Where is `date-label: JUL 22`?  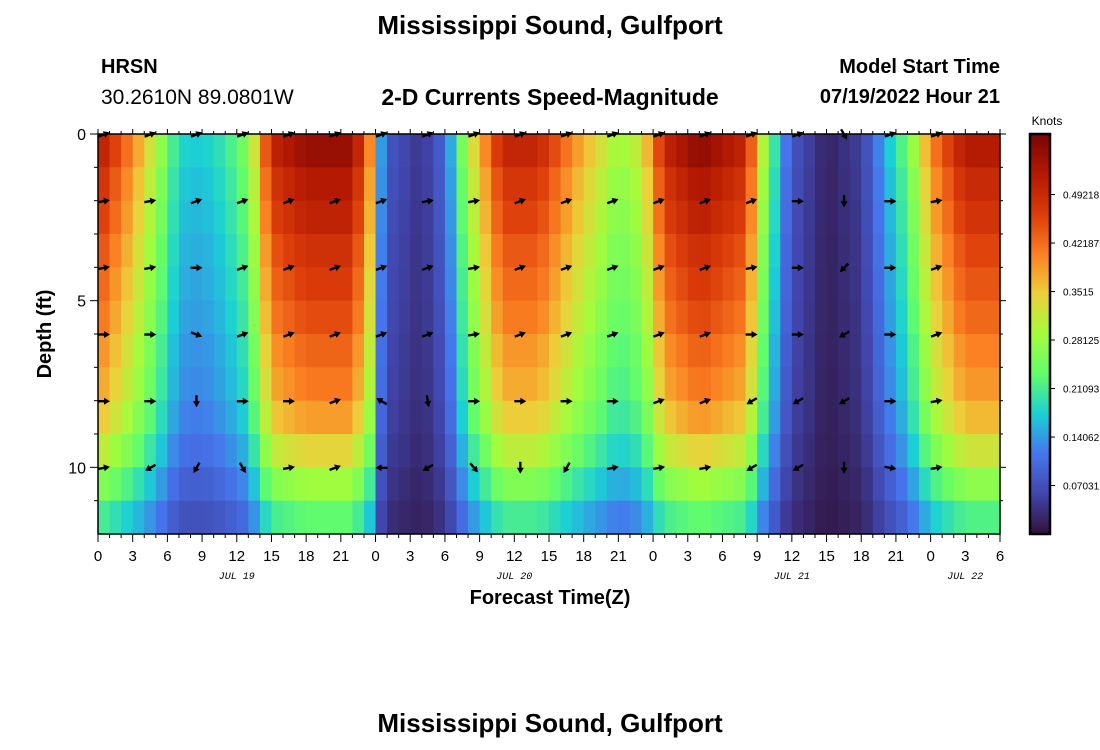 date-label: JUL 22 is located at coordinates (965, 577).